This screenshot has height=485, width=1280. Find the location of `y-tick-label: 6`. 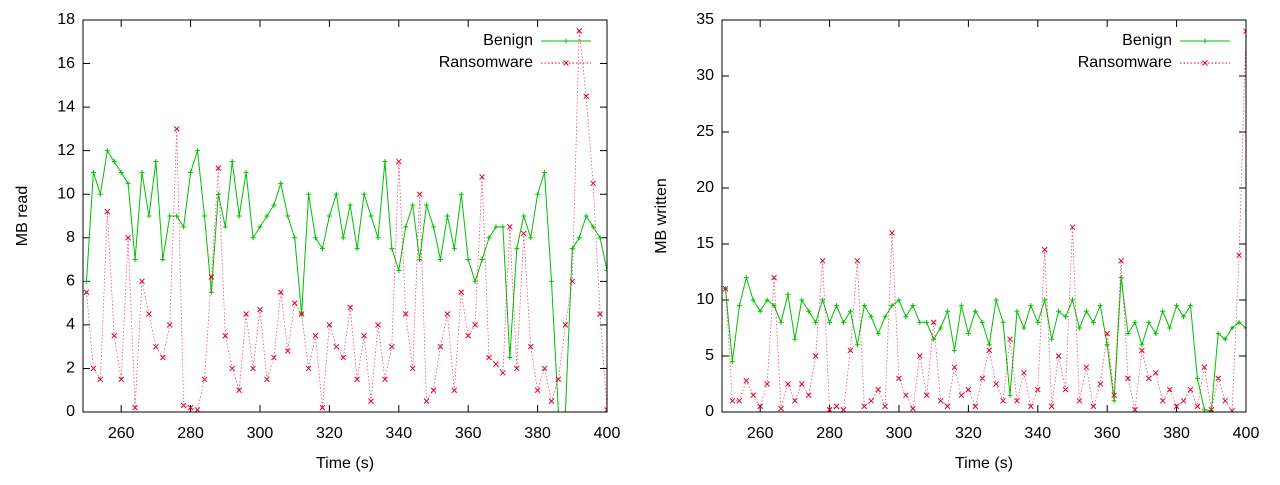

y-tick-label: 6 is located at coordinates (70, 281).